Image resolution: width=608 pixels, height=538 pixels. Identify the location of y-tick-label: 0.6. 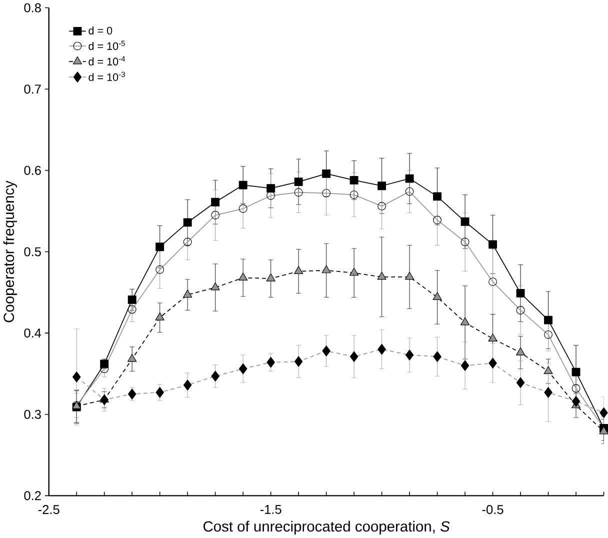
(32, 171).